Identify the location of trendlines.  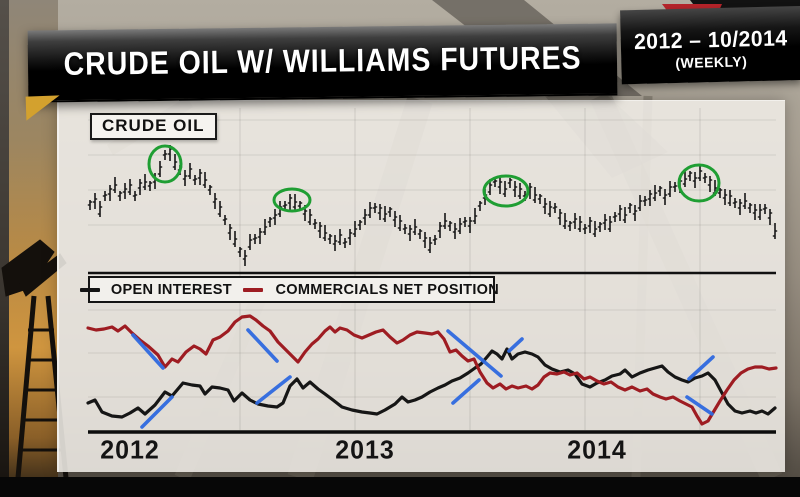
(423, 378).